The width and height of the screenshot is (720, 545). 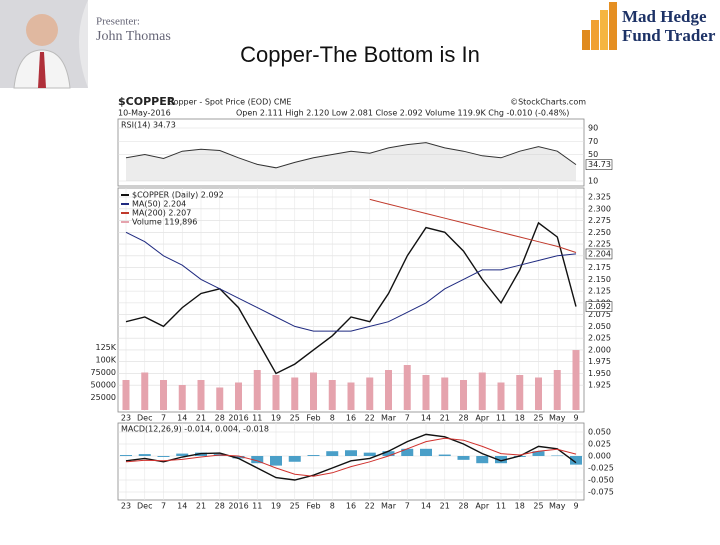 What do you see at coordinates (599, 267) in the screenshot?
I see `y-tick-label: 2.175` at bounding box center [599, 267].